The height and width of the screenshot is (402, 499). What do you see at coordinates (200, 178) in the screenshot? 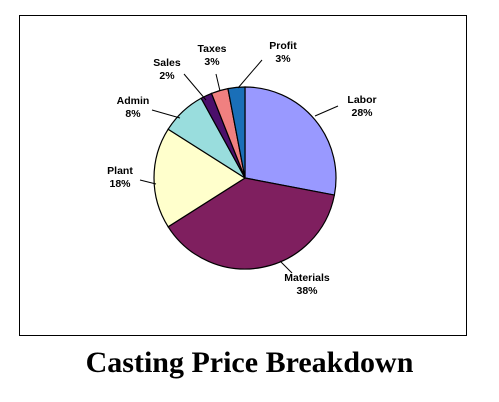
I see `pie-slice-plant` at bounding box center [200, 178].